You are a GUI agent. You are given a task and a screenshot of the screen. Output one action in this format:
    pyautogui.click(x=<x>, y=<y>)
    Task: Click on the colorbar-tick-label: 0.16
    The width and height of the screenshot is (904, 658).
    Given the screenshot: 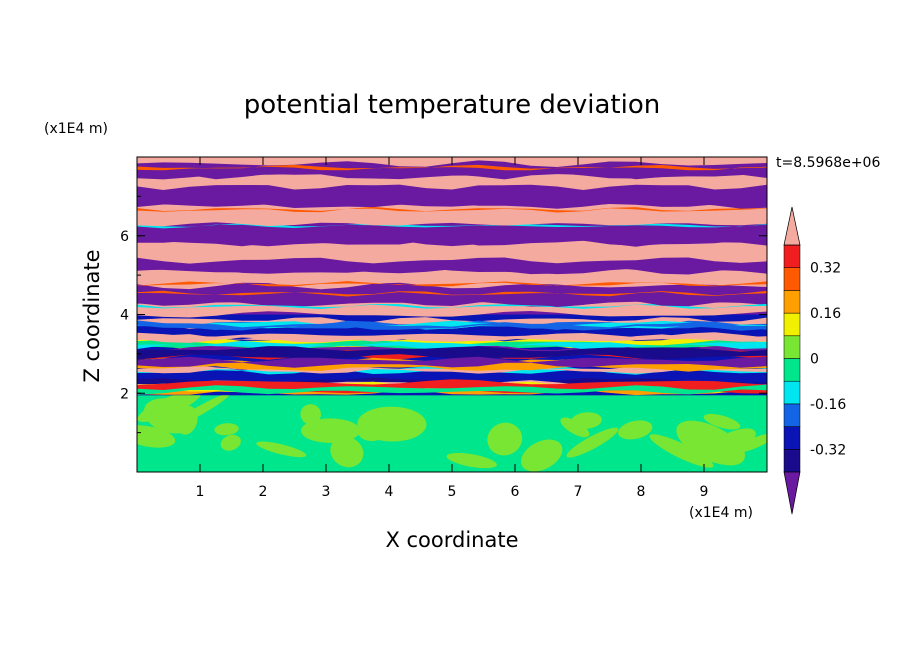 What is the action you would take?
    pyautogui.click(x=825, y=314)
    